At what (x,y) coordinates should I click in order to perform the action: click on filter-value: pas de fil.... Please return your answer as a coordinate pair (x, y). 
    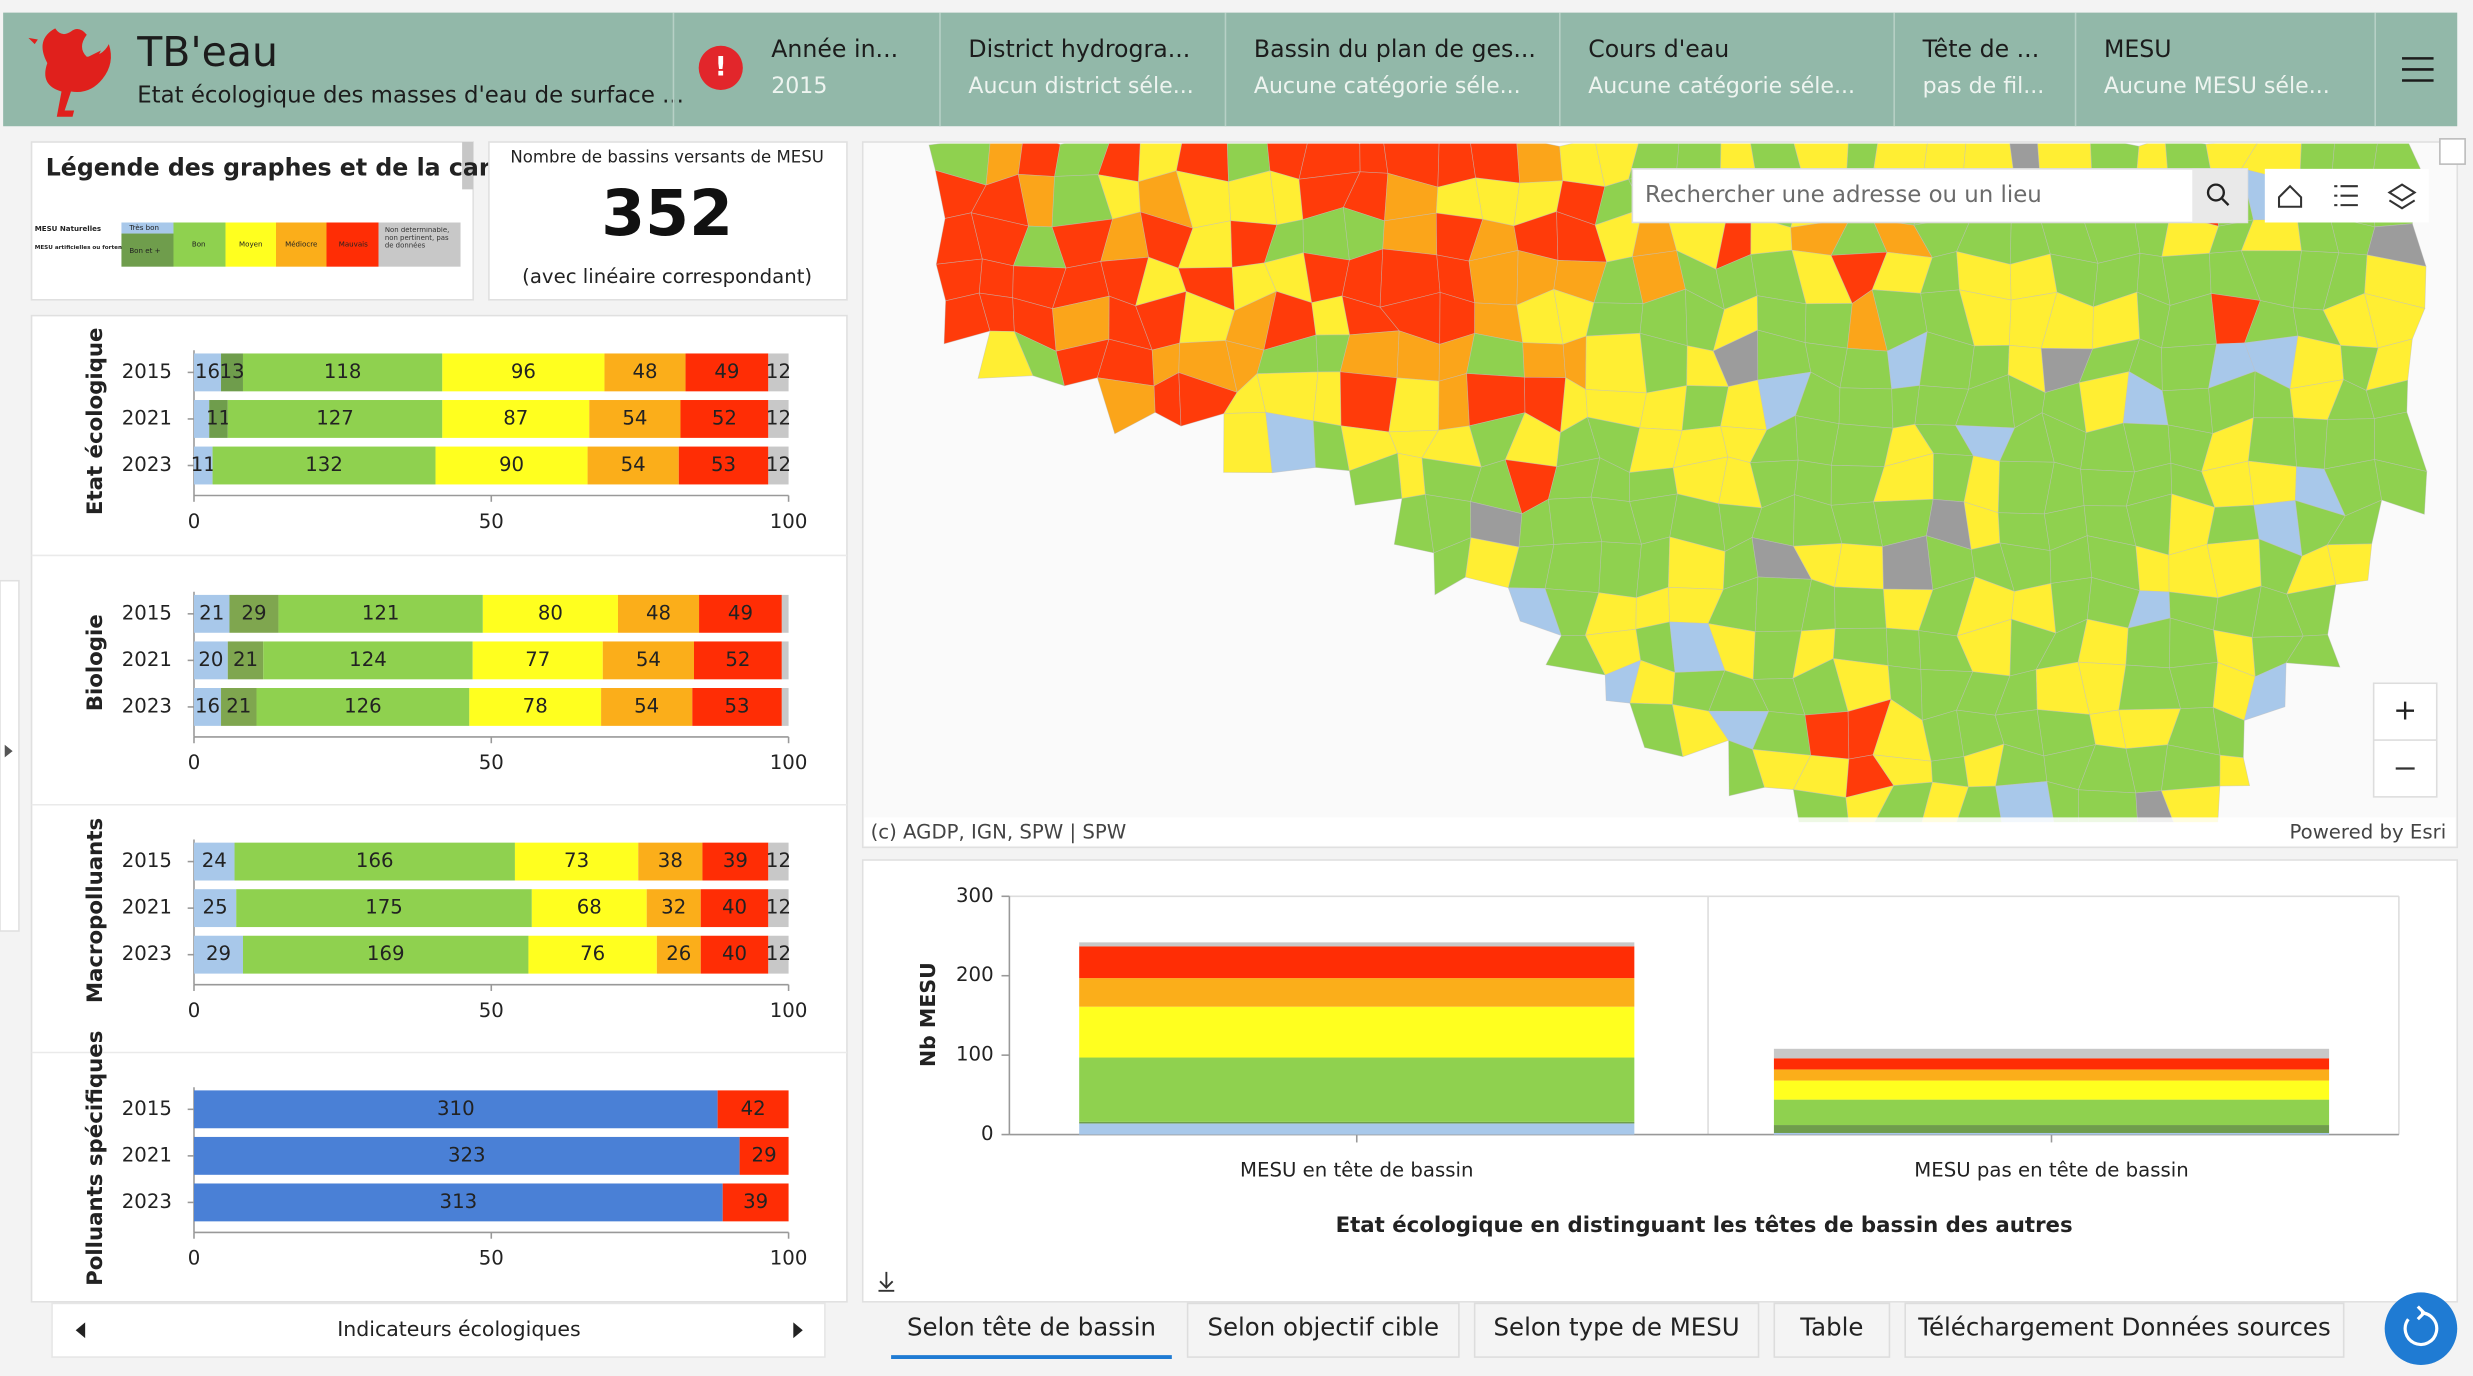
    Looking at the image, I should click on (1984, 86).